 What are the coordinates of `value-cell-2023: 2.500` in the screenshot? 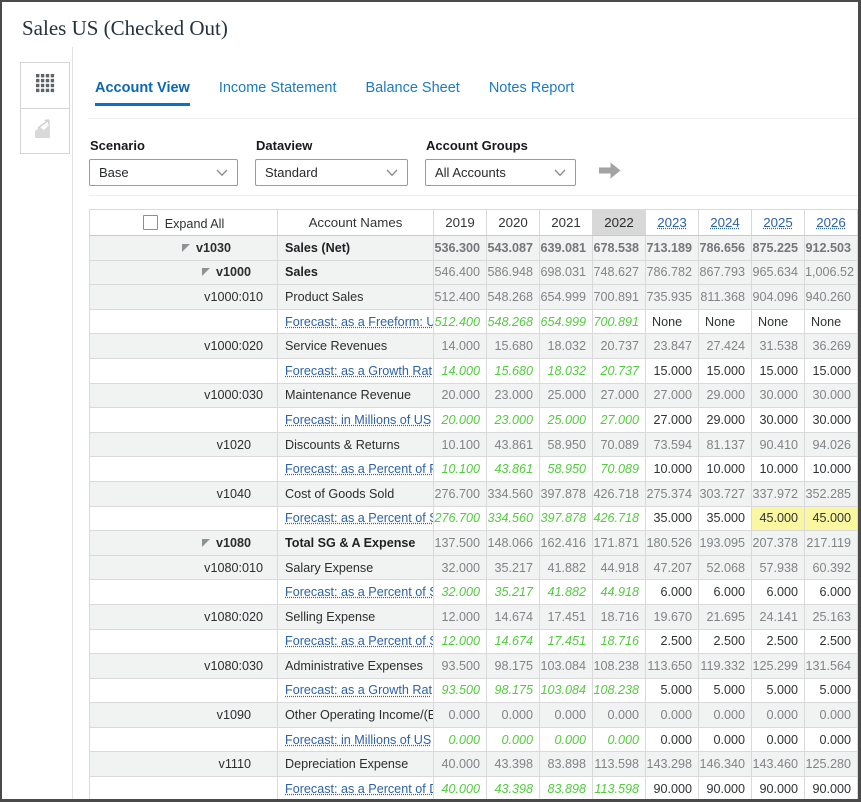 It's located at (672, 641).